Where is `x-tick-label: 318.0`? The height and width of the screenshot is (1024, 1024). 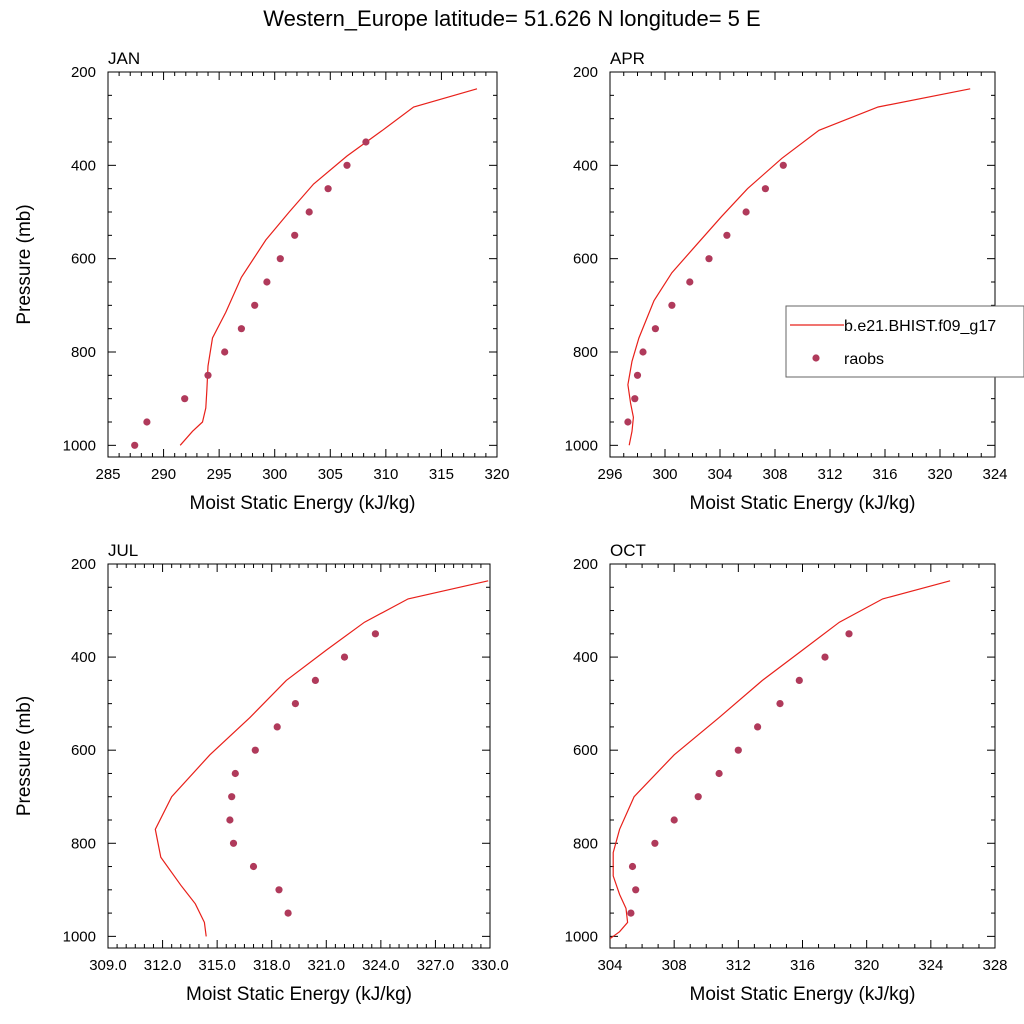 x-tick-label: 318.0 is located at coordinates (272, 965).